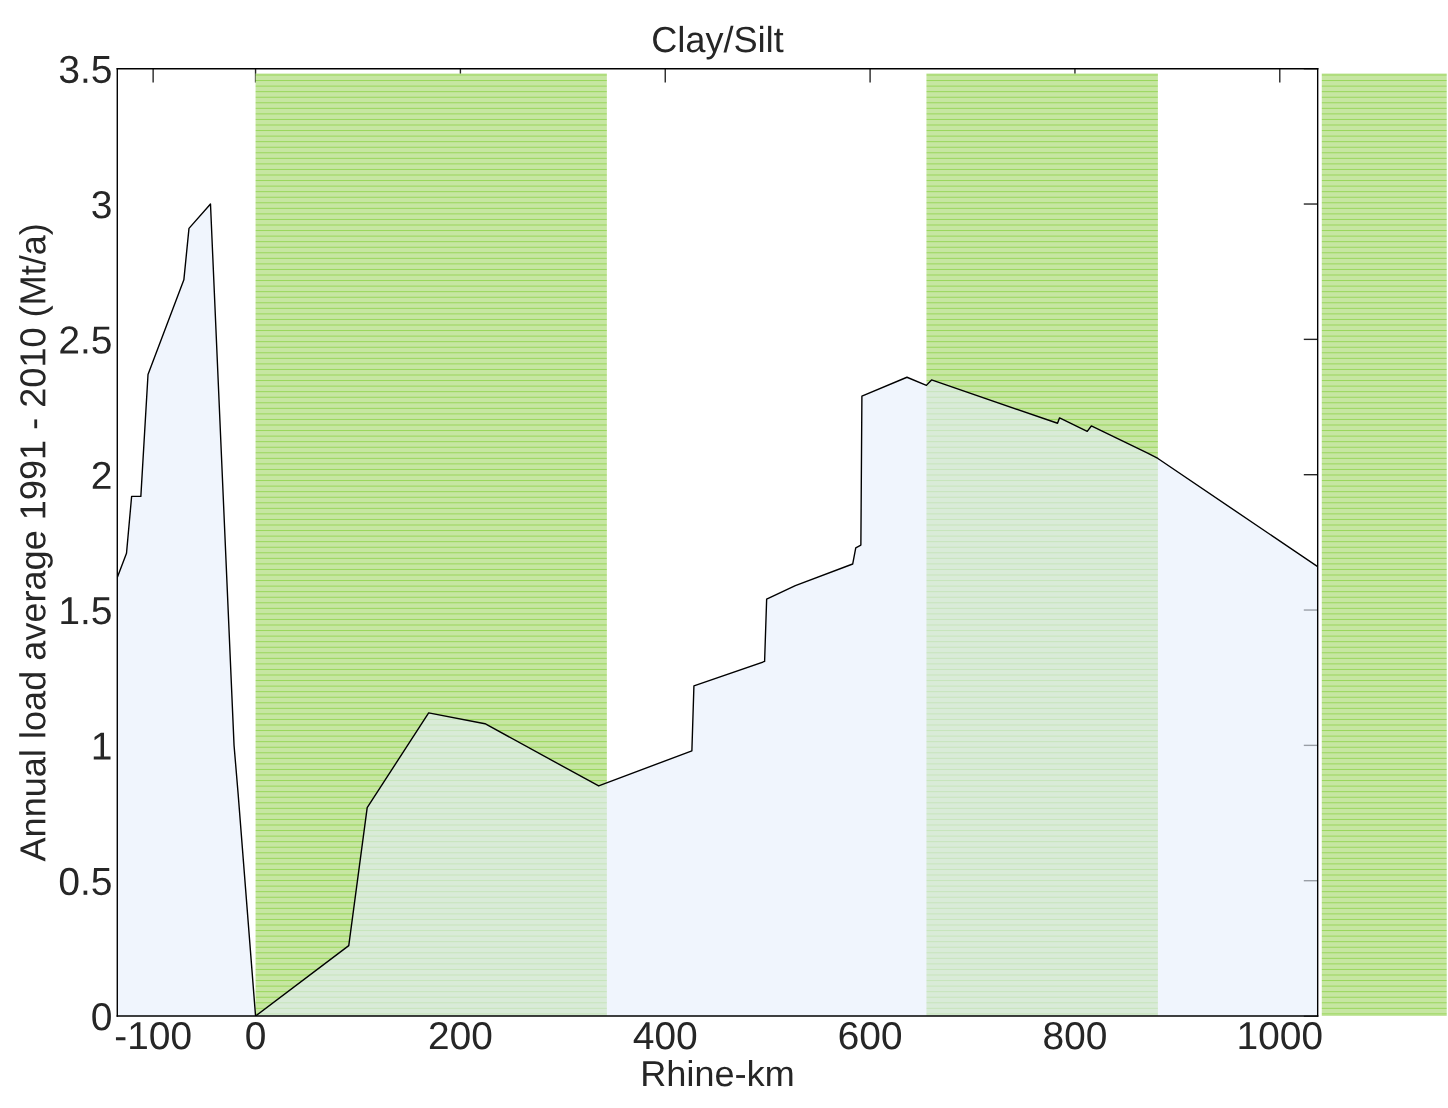 The width and height of the screenshot is (1448, 1108). Describe the element at coordinates (85, 340) in the screenshot. I see `y-tick-label: 2.5` at that location.